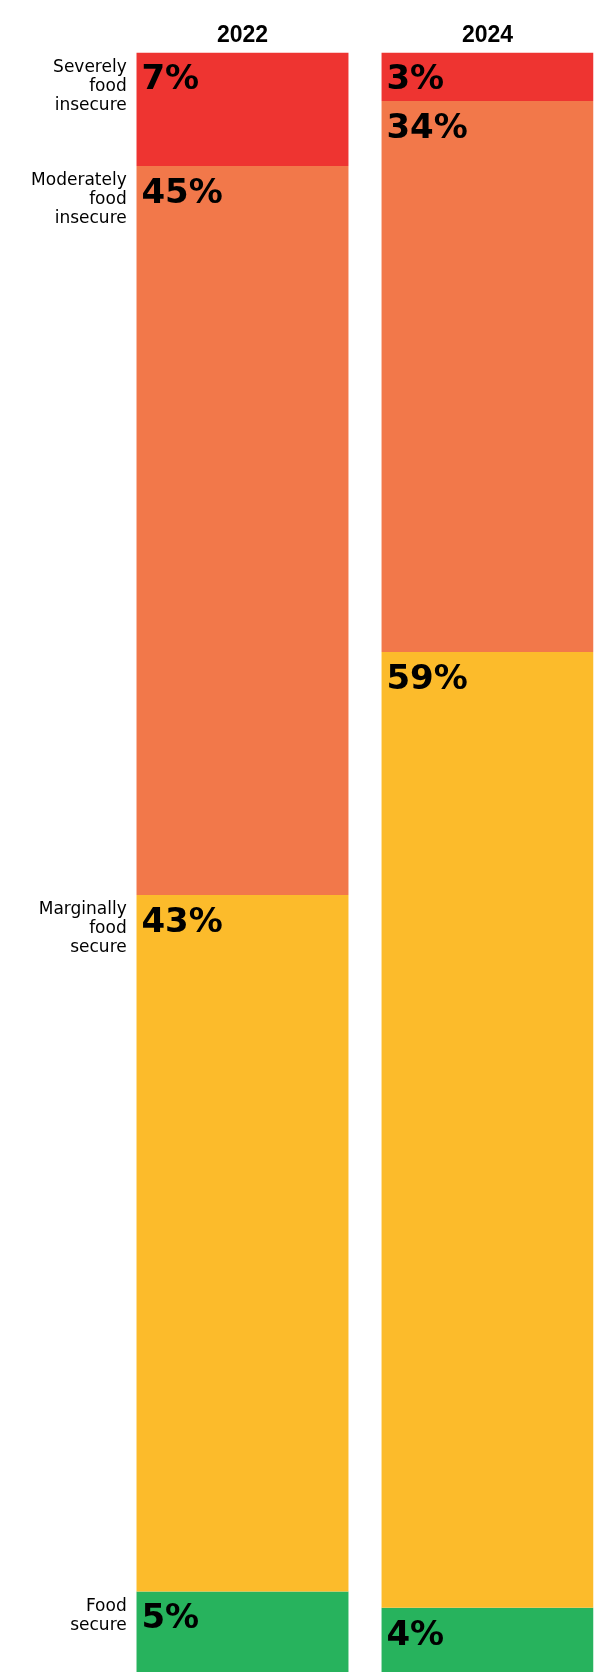 The height and width of the screenshot is (1672, 598). Describe the element at coordinates (182, 919) in the screenshot. I see `data-label: 43%` at that location.